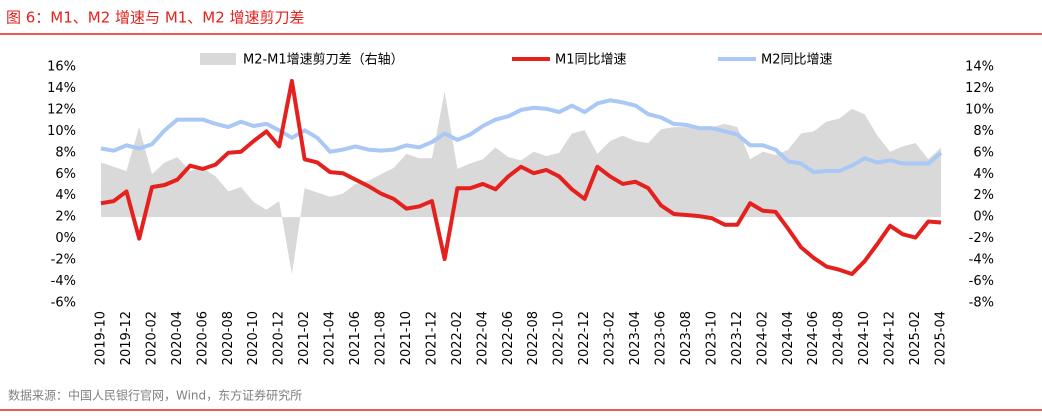 The height and width of the screenshot is (418, 1042). Describe the element at coordinates (177, 338) in the screenshot. I see `x-tick-label: 2020-04` at that location.